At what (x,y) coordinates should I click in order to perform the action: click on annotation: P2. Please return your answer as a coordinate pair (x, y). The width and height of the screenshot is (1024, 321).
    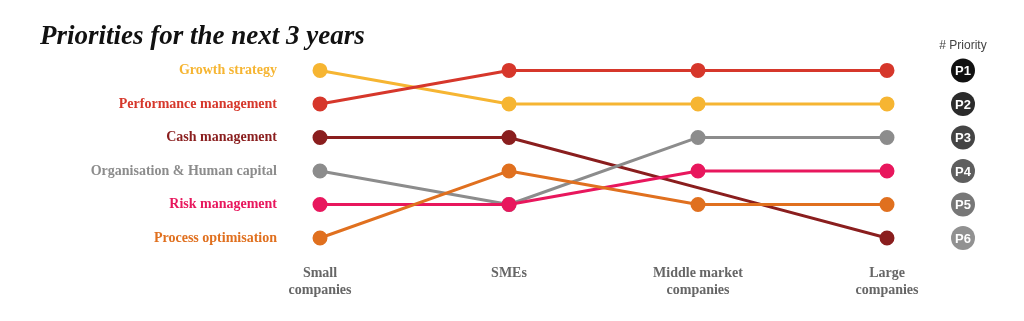
    Looking at the image, I should click on (963, 104).